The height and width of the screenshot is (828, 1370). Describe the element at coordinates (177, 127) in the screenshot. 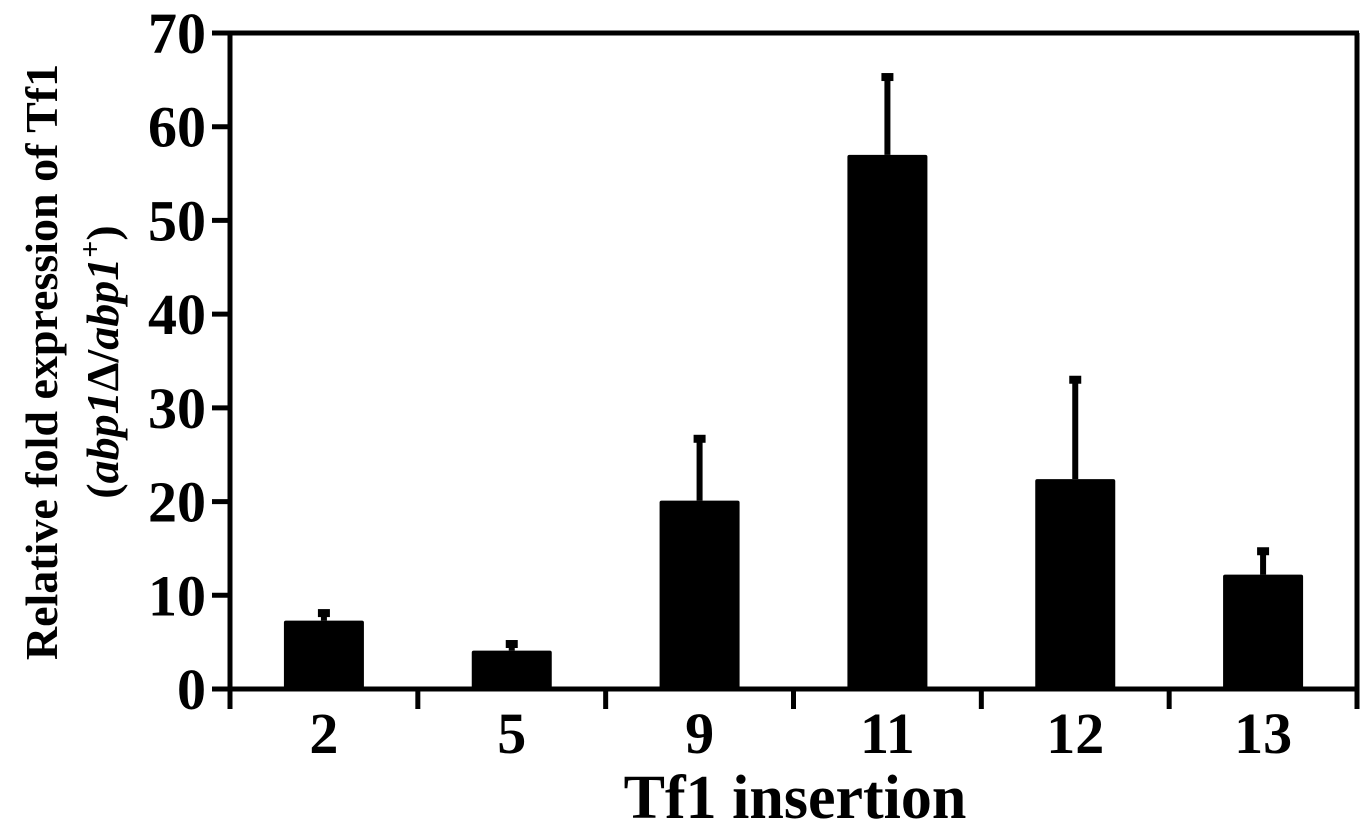

I see `y-tick-label-60: 60` at that location.